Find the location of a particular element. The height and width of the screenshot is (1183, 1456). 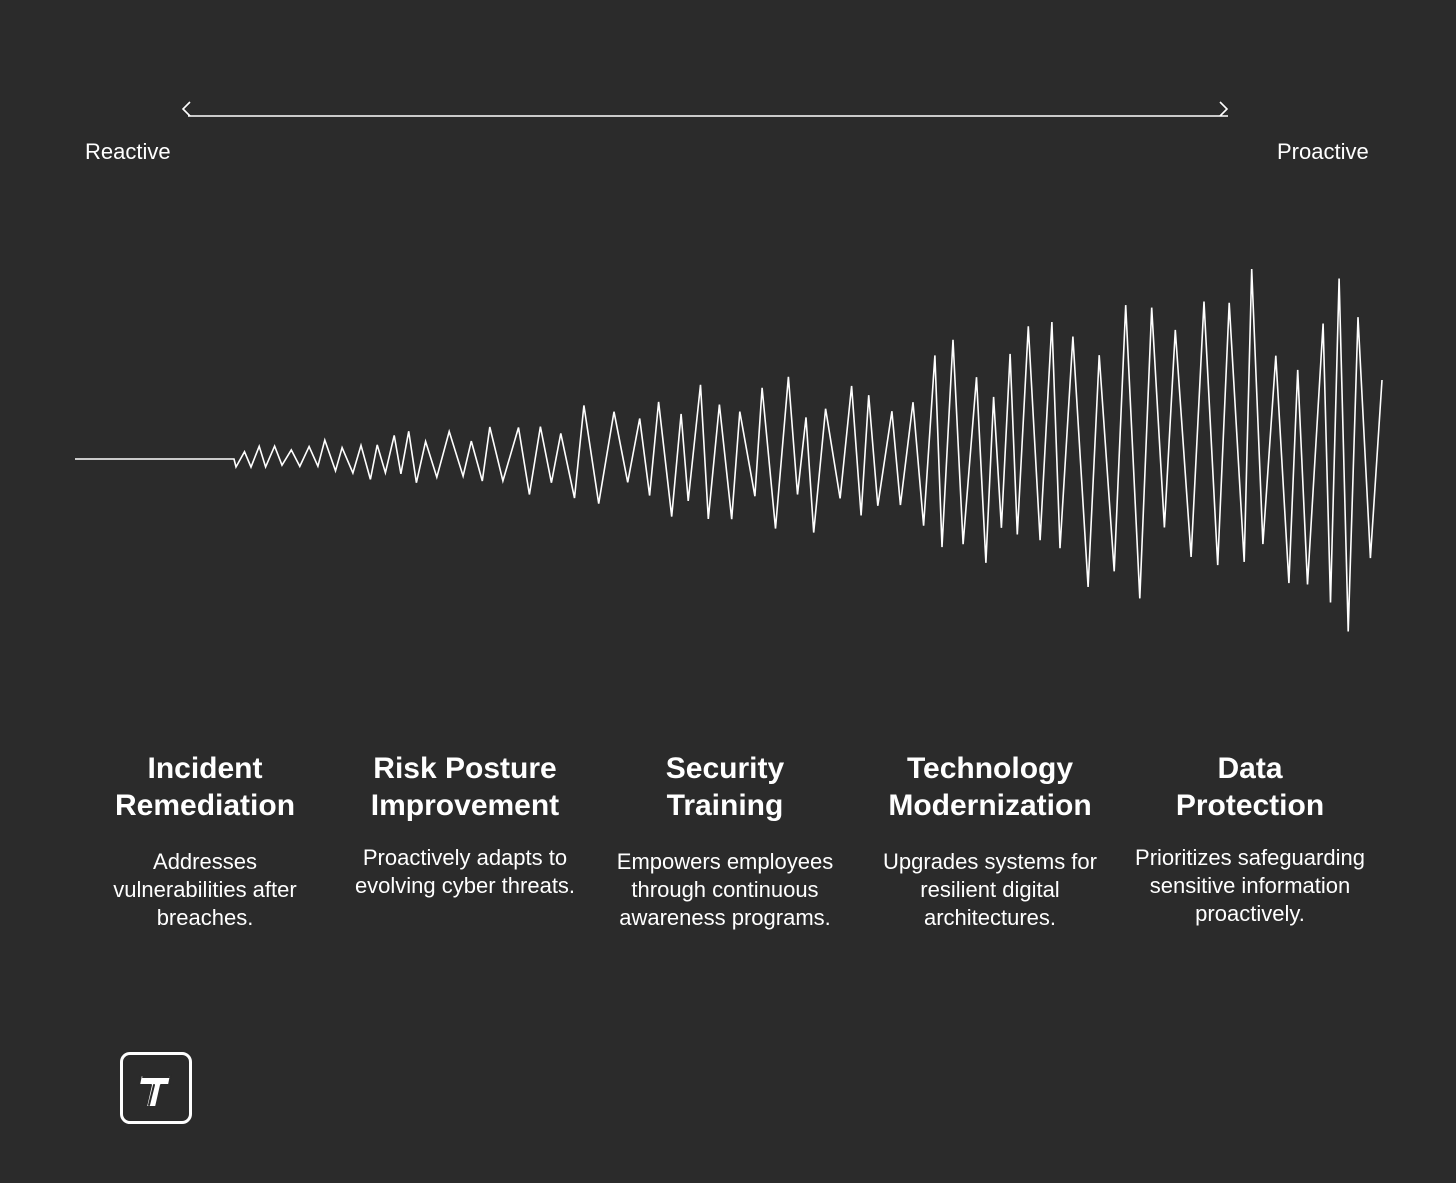

reactive-label: Reactive is located at coordinates (128, 151).